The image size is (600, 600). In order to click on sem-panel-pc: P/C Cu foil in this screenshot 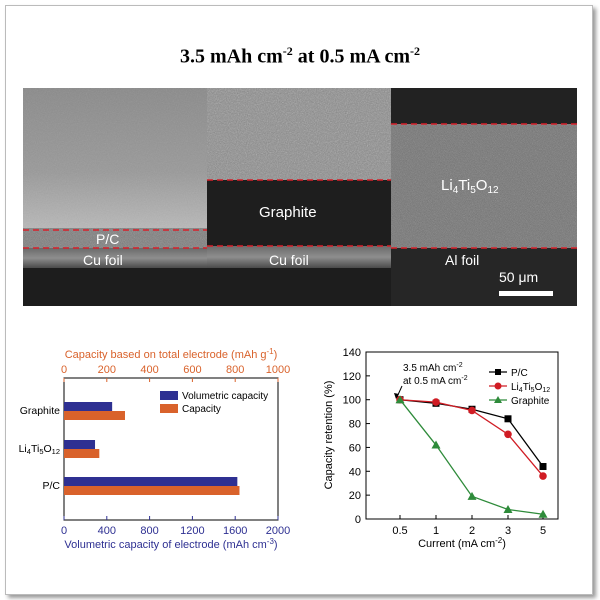, I will do `click(115, 197)`.